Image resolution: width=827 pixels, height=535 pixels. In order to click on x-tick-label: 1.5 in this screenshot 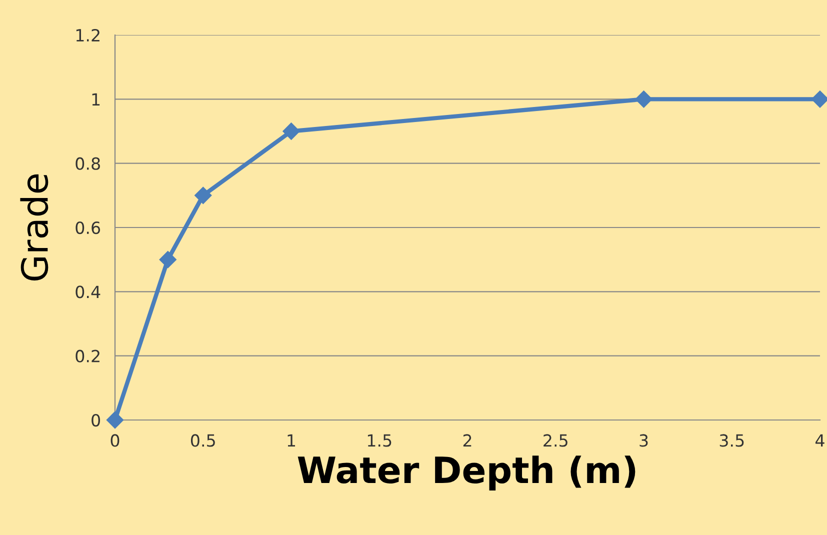, I will do `click(380, 440)`.